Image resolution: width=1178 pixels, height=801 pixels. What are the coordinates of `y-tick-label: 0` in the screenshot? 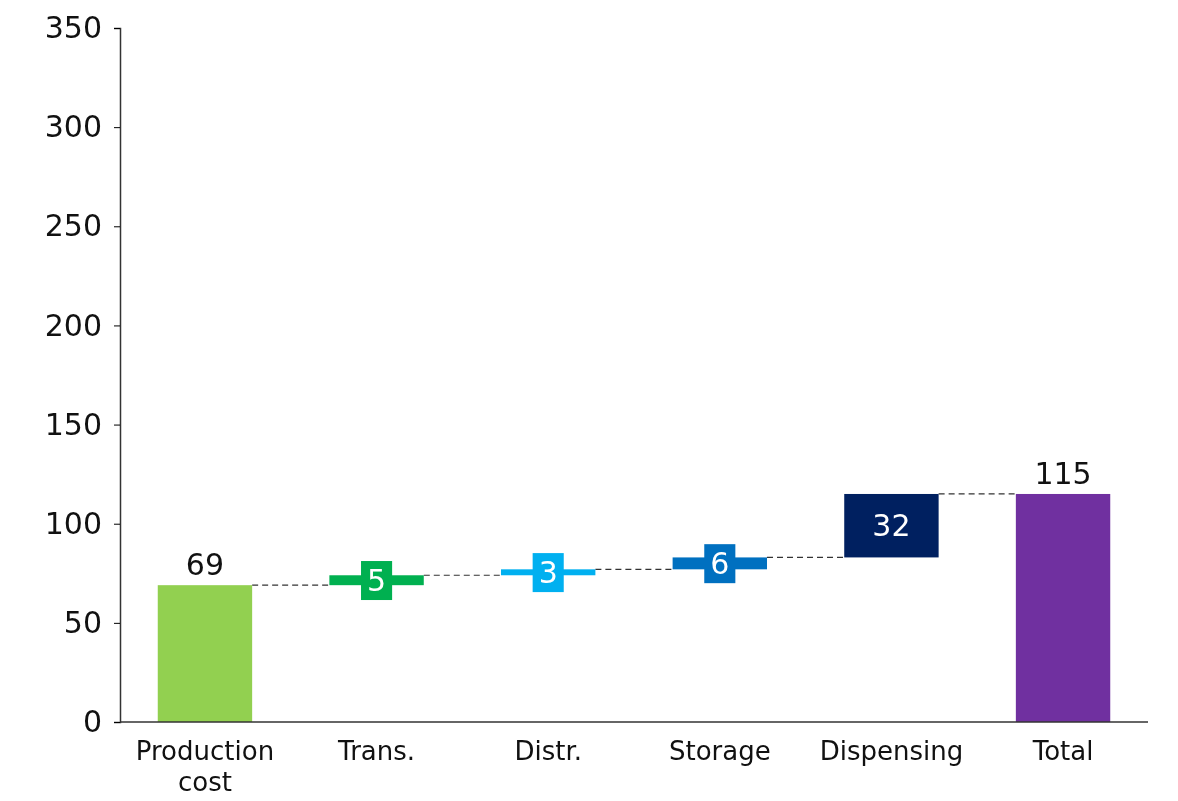 It's located at (92, 722).